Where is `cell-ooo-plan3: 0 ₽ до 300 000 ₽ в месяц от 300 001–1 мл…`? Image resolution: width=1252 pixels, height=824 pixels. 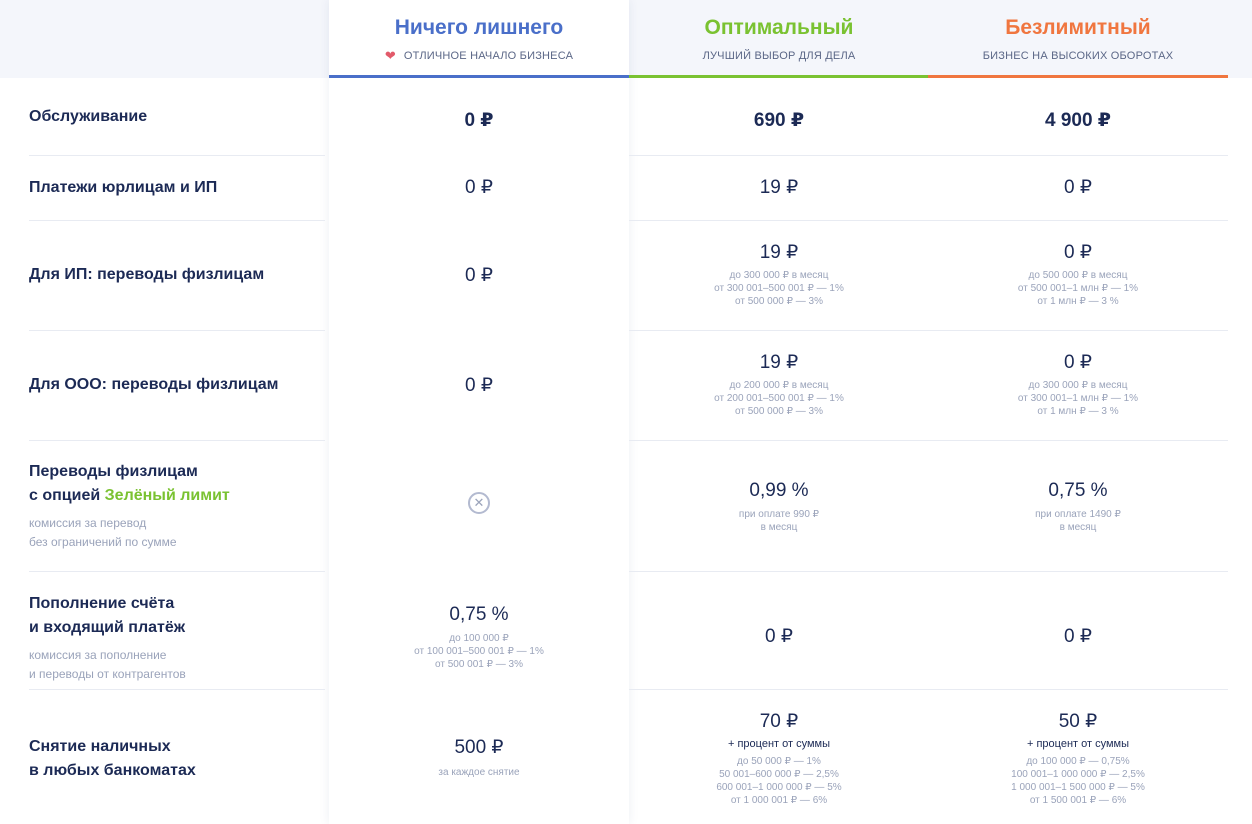 cell-ooo-plan3: 0 ₽ до 300 000 ₽ в месяц от 300 001–1 мл… is located at coordinates (1078, 384).